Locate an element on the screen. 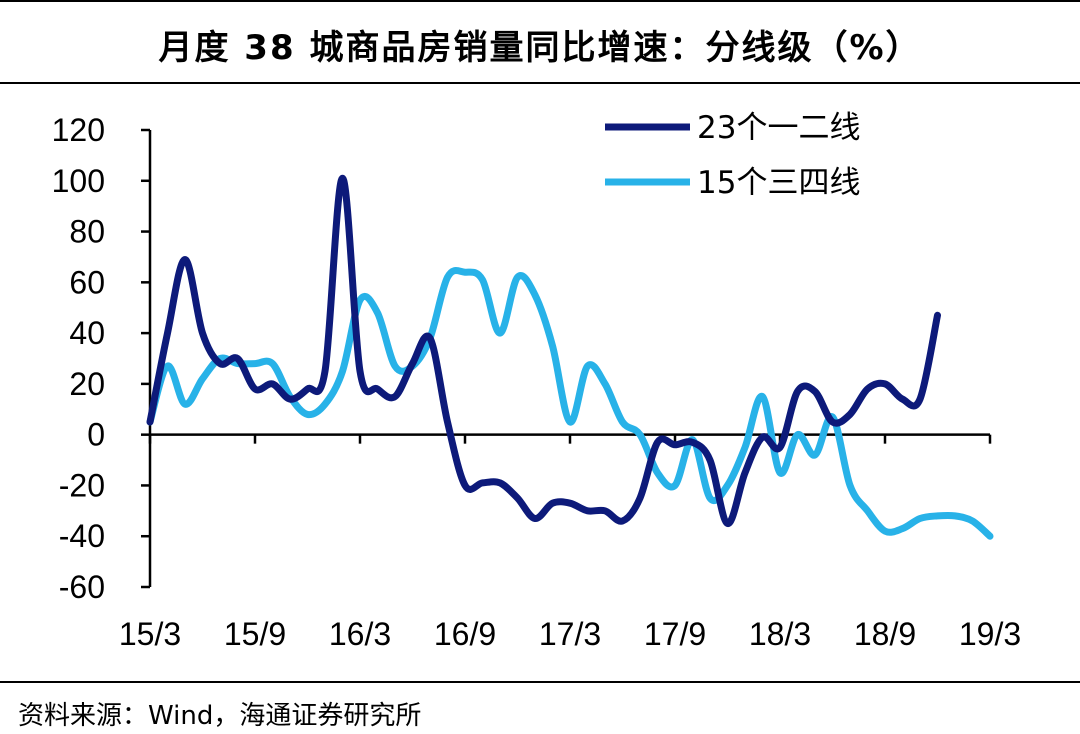 This screenshot has height=734, width=1080. y-tick-label: -40 is located at coordinates (82, 536).